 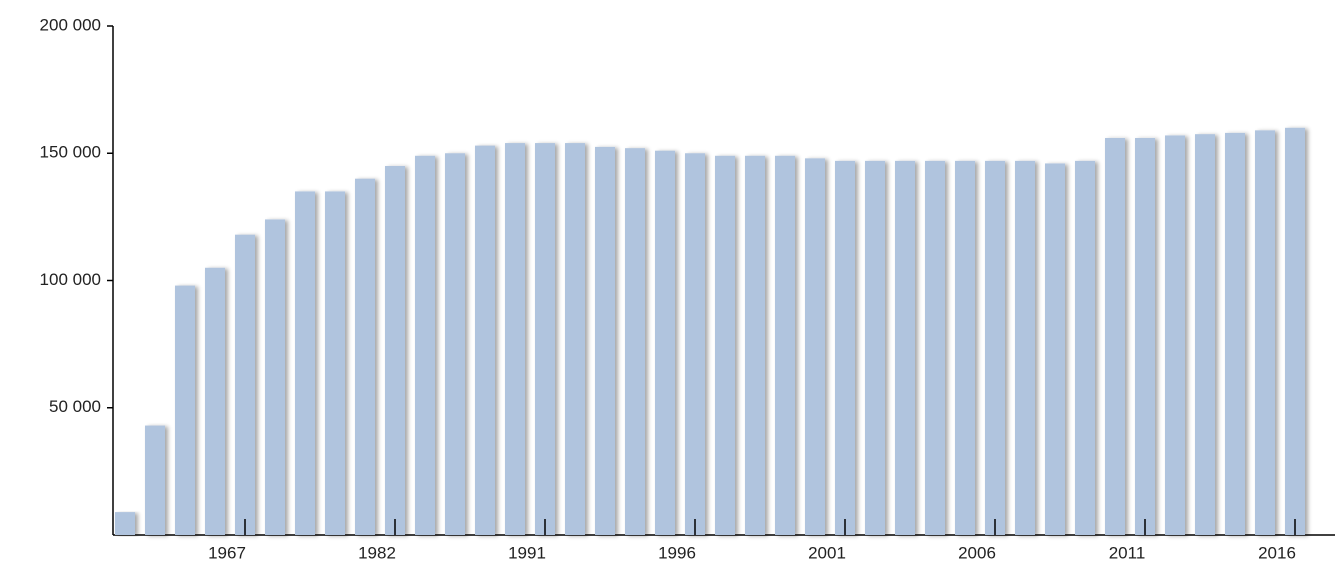 What do you see at coordinates (677, 552) in the screenshot?
I see `x-tick-label: 1996` at bounding box center [677, 552].